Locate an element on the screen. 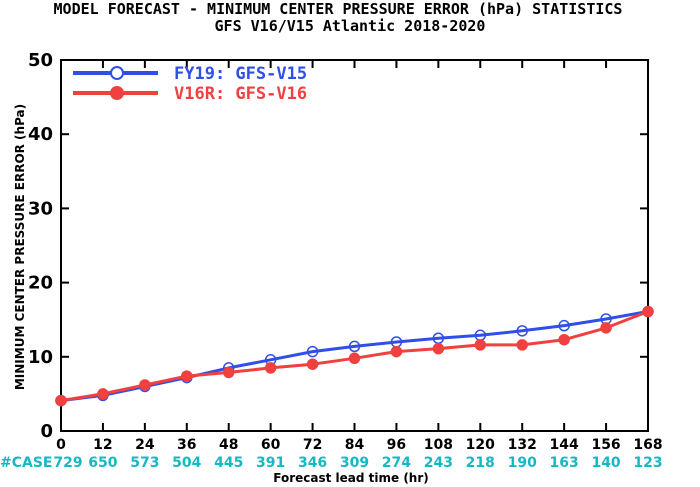 Image resolution: width=700 pixels, height=487 pixels. case-count: 218 is located at coordinates (480, 463).